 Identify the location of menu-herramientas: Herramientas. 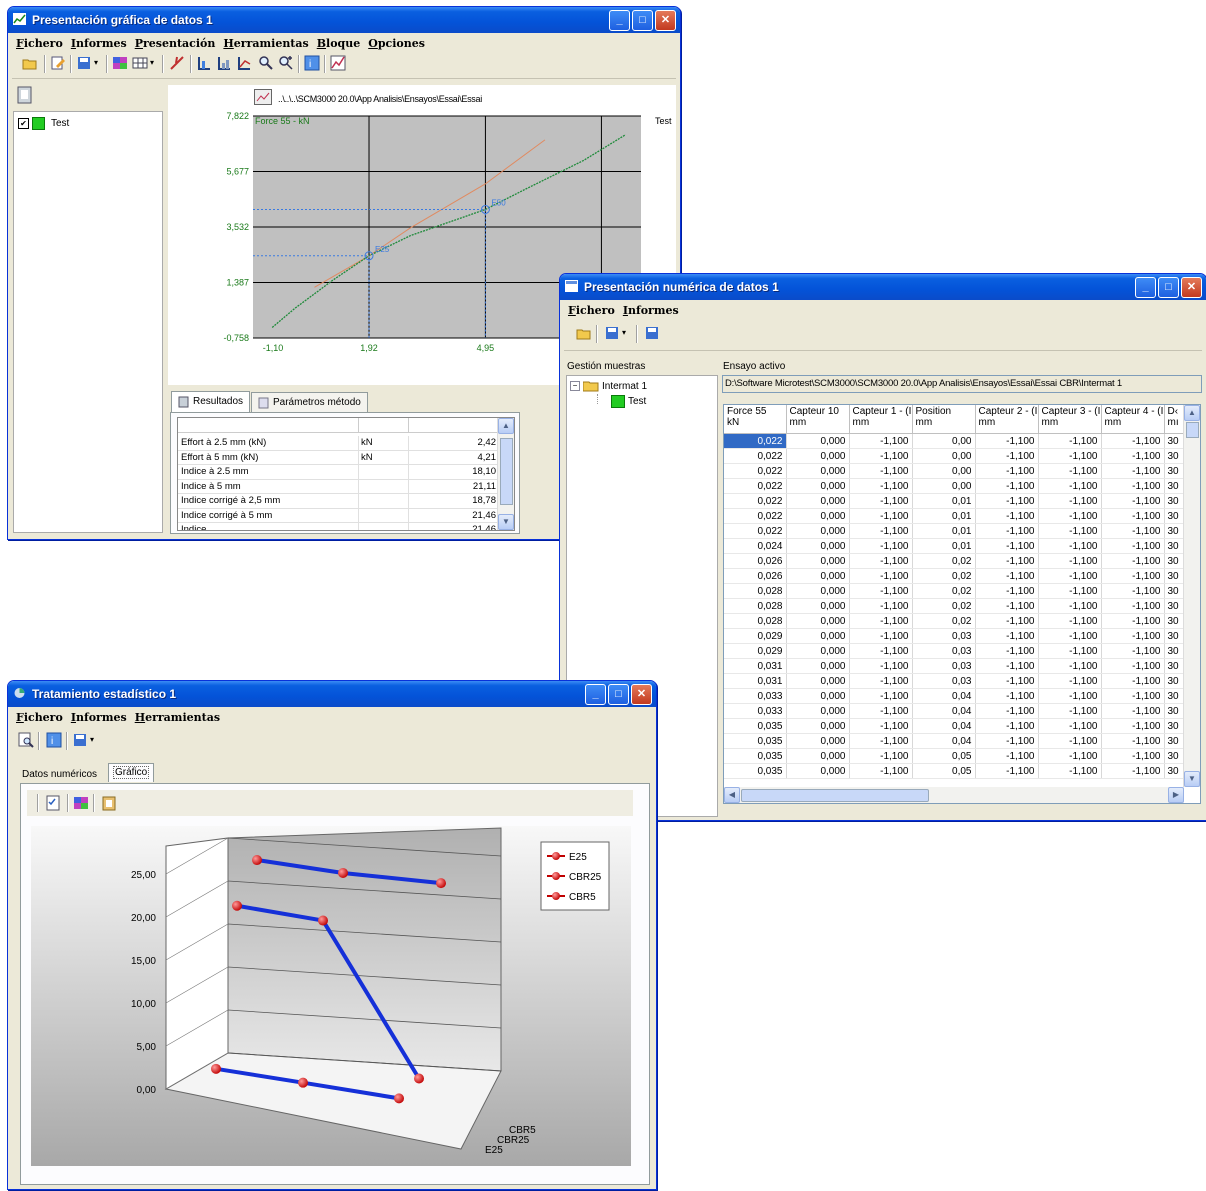
(266, 43).